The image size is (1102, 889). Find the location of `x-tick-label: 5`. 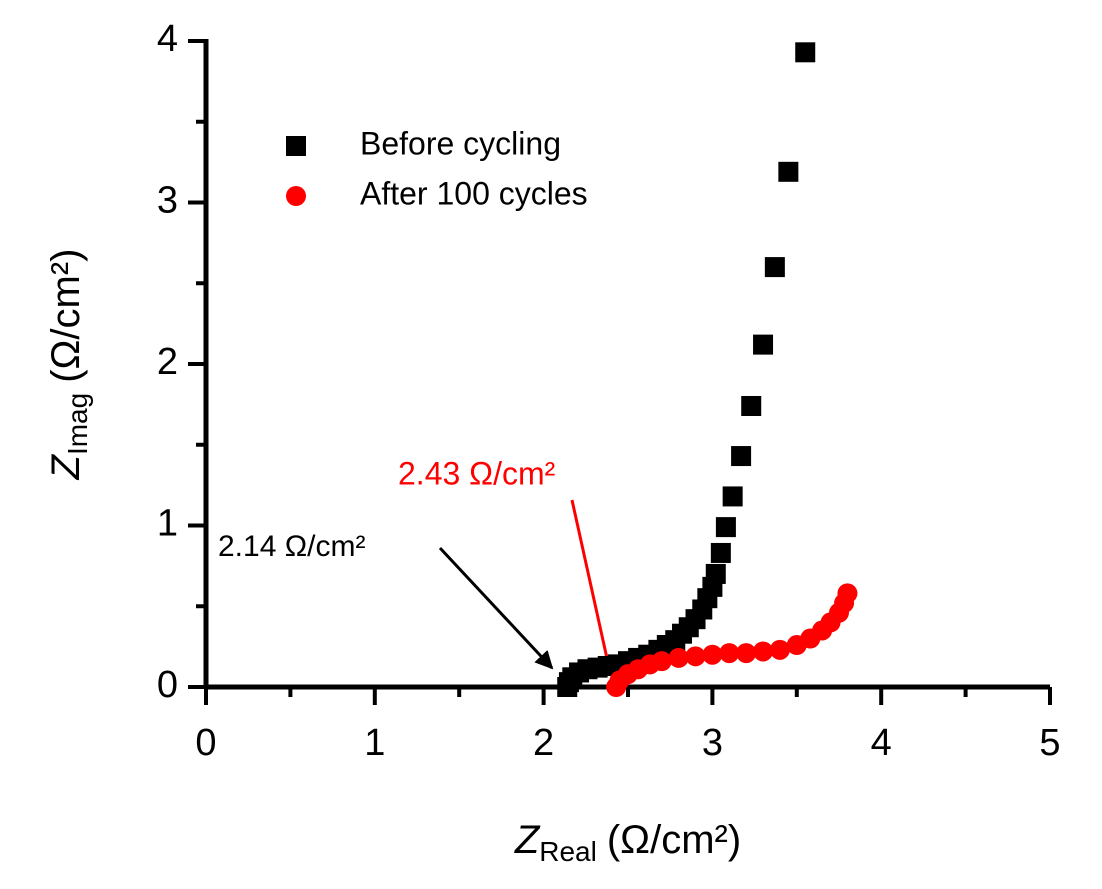

x-tick-label: 5 is located at coordinates (1049, 743).